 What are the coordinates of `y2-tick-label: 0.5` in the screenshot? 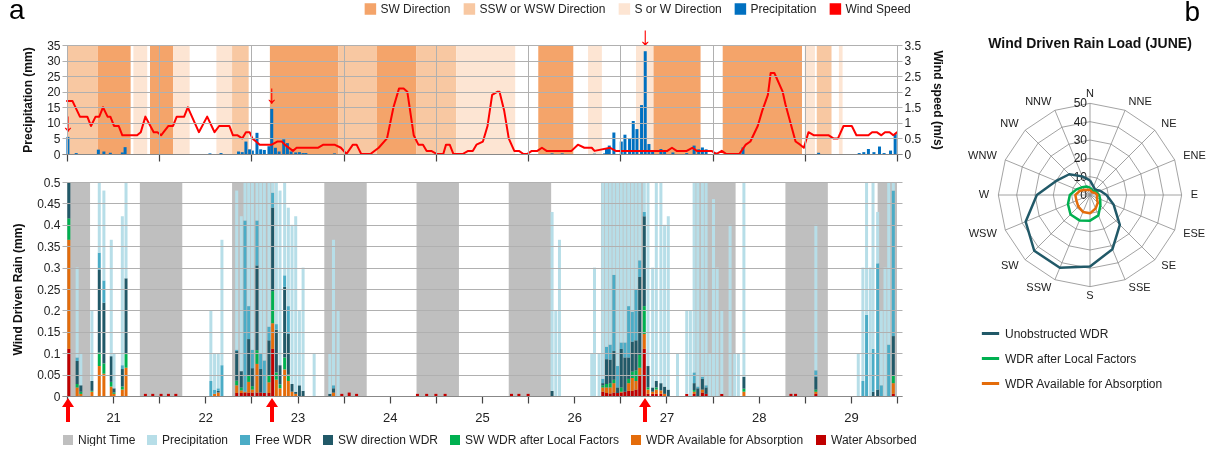 It's located at (913, 138).